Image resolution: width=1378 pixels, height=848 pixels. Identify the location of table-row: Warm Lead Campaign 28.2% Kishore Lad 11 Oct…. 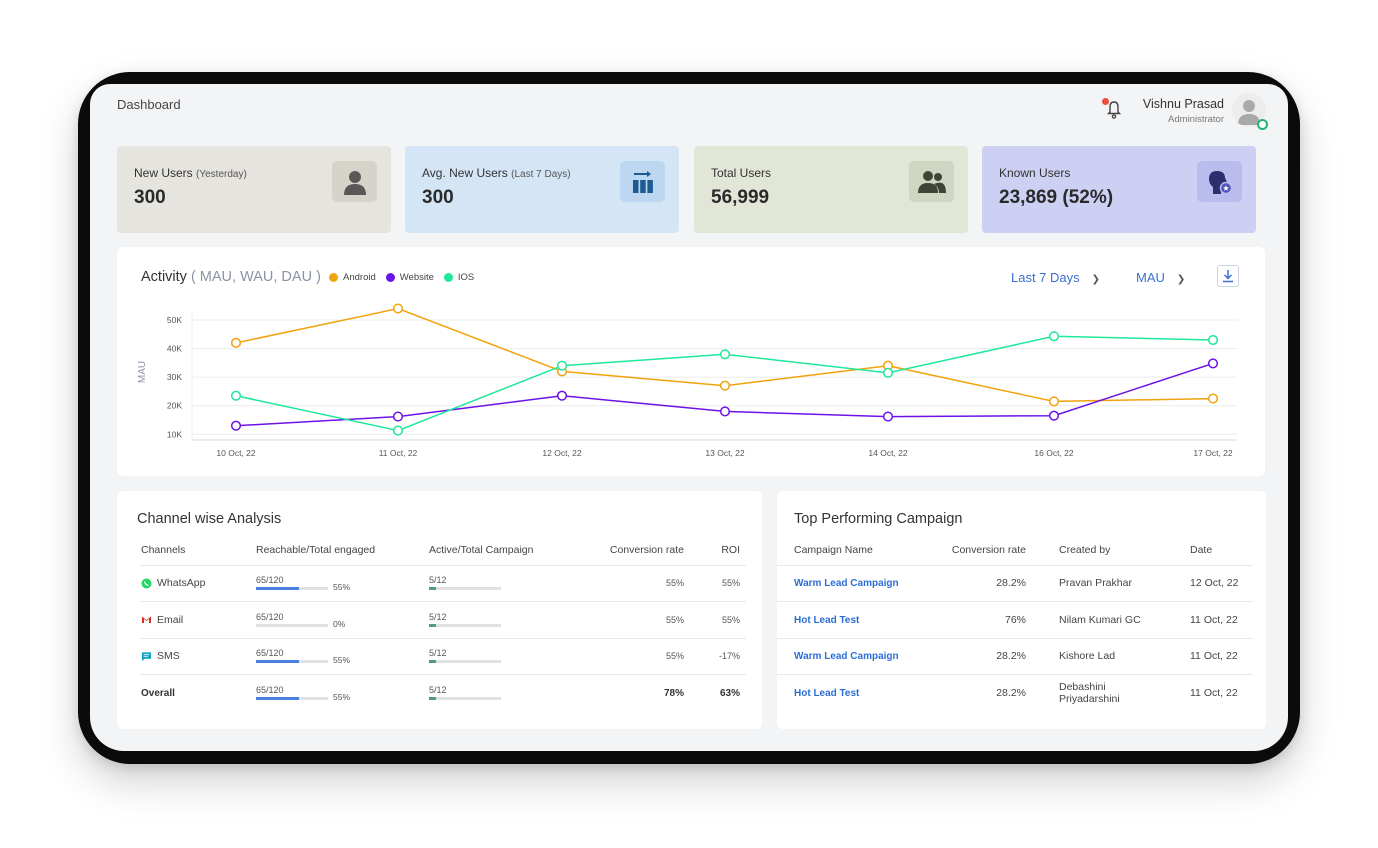
(1015, 656).